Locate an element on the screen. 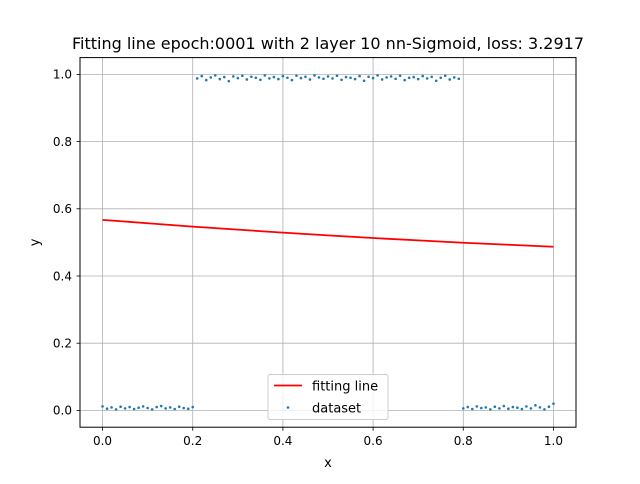 The width and height of the screenshot is (640, 484). y-tick-label: 0.2 is located at coordinates (62, 344).